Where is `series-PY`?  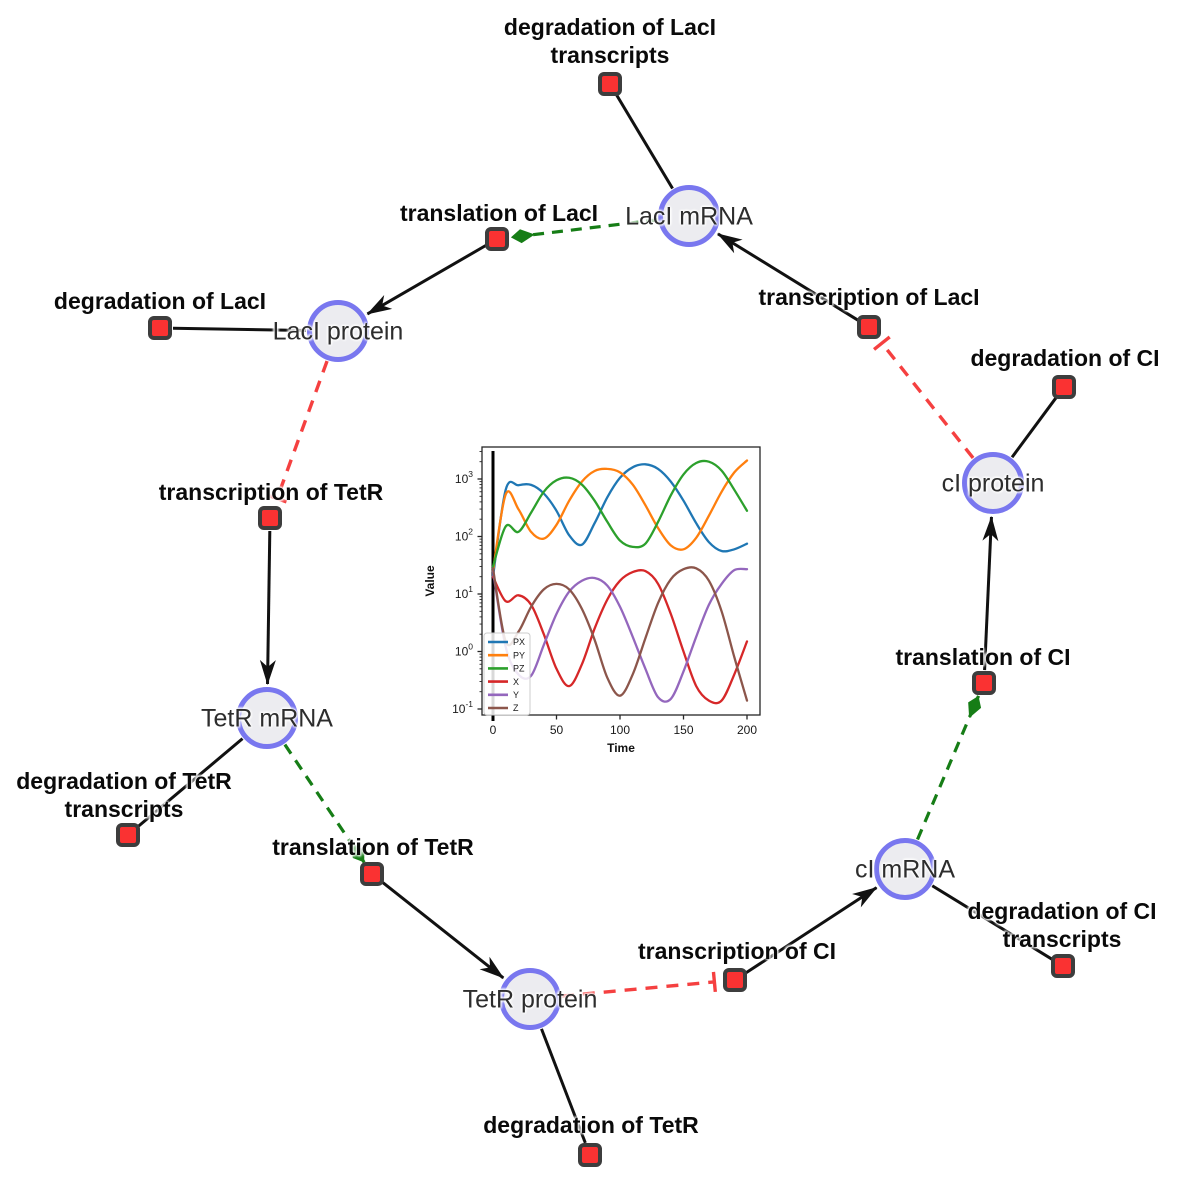 series-PY is located at coordinates (620, 516).